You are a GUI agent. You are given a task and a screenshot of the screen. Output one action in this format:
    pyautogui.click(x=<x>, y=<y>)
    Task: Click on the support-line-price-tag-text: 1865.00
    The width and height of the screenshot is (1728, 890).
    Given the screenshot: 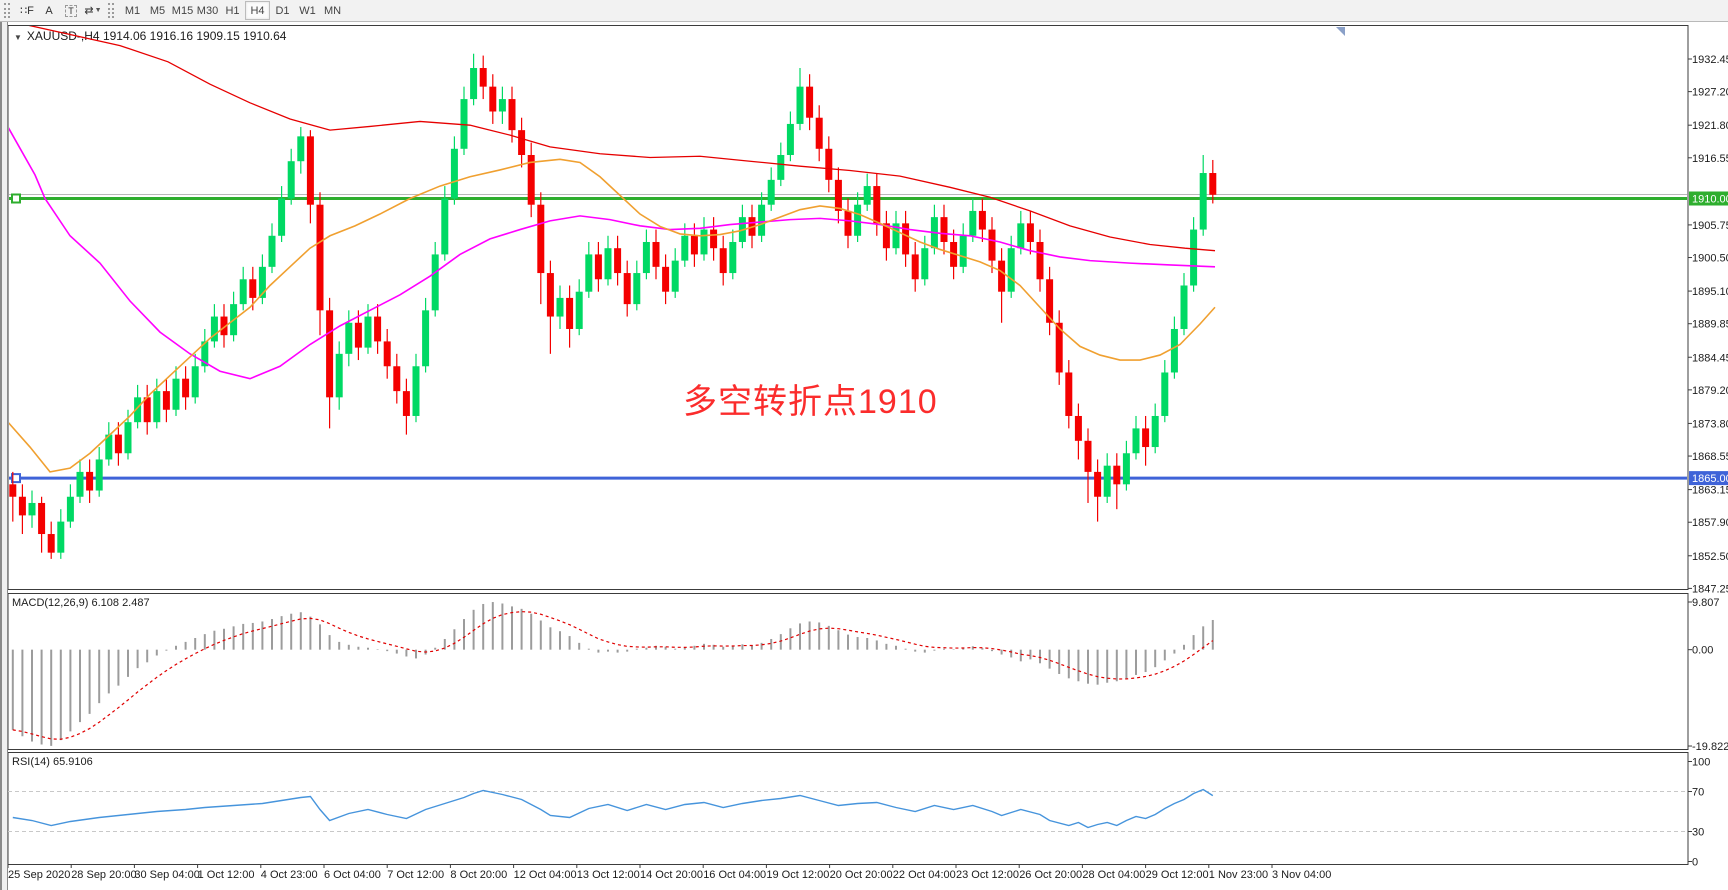 What is the action you would take?
    pyautogui.click(x=1710, y=479)
    